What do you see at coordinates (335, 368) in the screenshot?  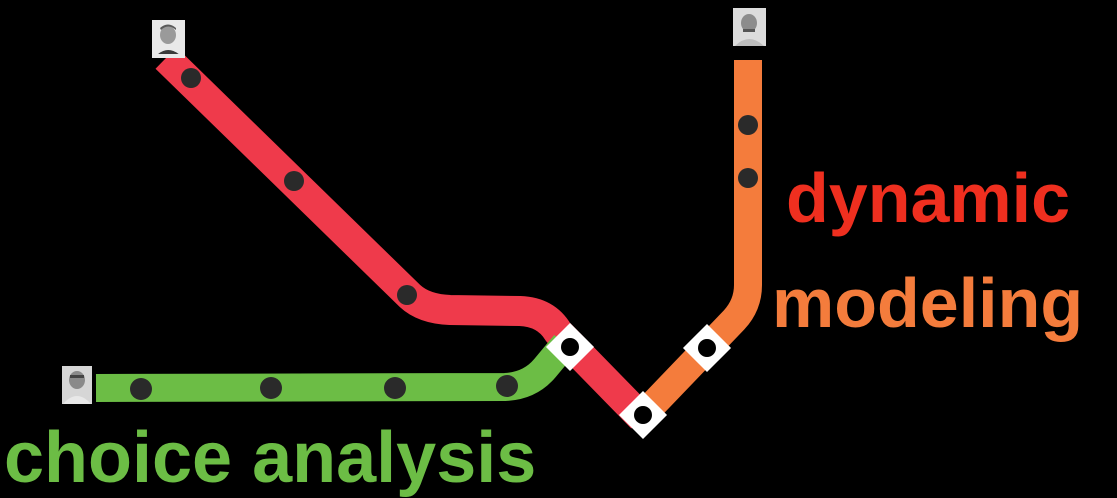 I see `green-line` at bounding box center [335, 368].